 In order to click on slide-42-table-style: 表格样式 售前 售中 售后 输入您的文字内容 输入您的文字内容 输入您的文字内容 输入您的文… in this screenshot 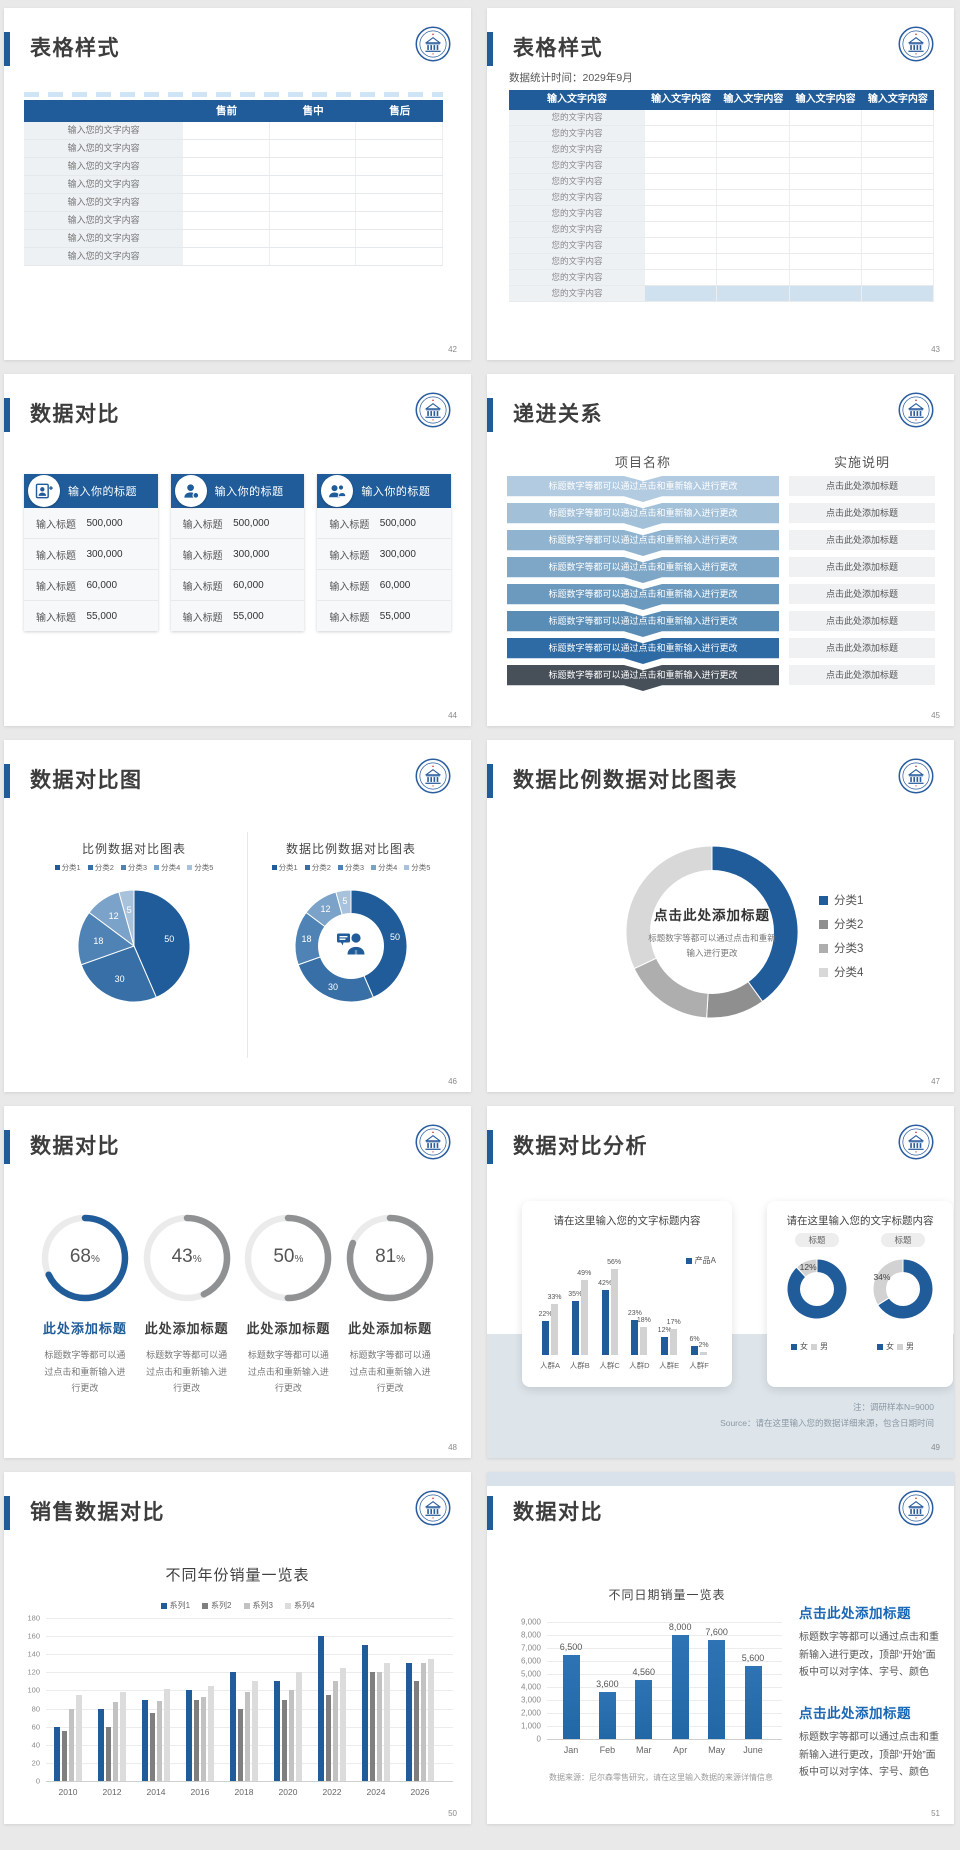, I will do `click(237, 184)`.